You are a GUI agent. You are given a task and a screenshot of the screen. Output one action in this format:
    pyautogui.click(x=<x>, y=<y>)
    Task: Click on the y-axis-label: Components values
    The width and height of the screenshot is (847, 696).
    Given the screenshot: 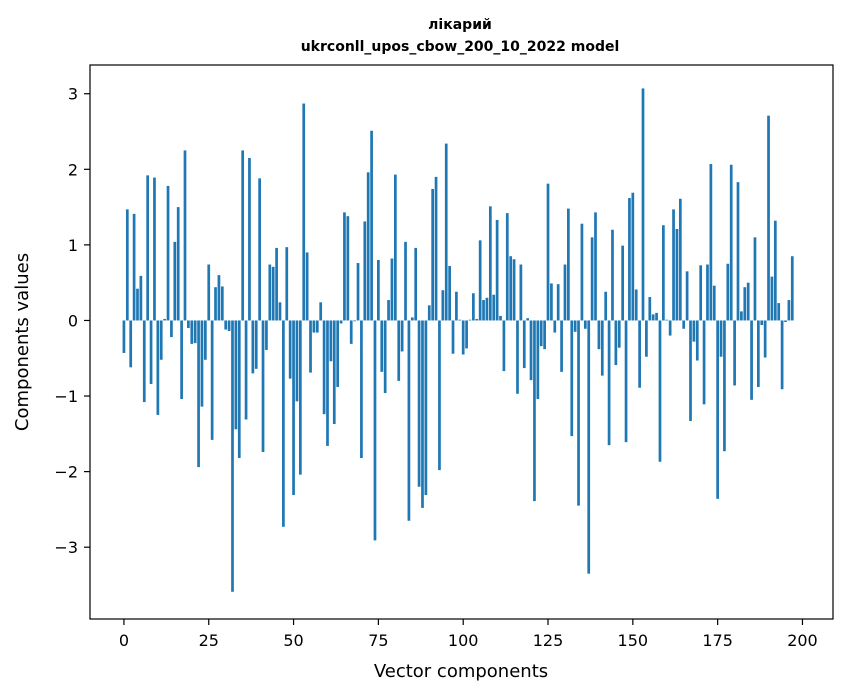 What is the action you would take?
    pyautogui.click(x=22, y=342)
    